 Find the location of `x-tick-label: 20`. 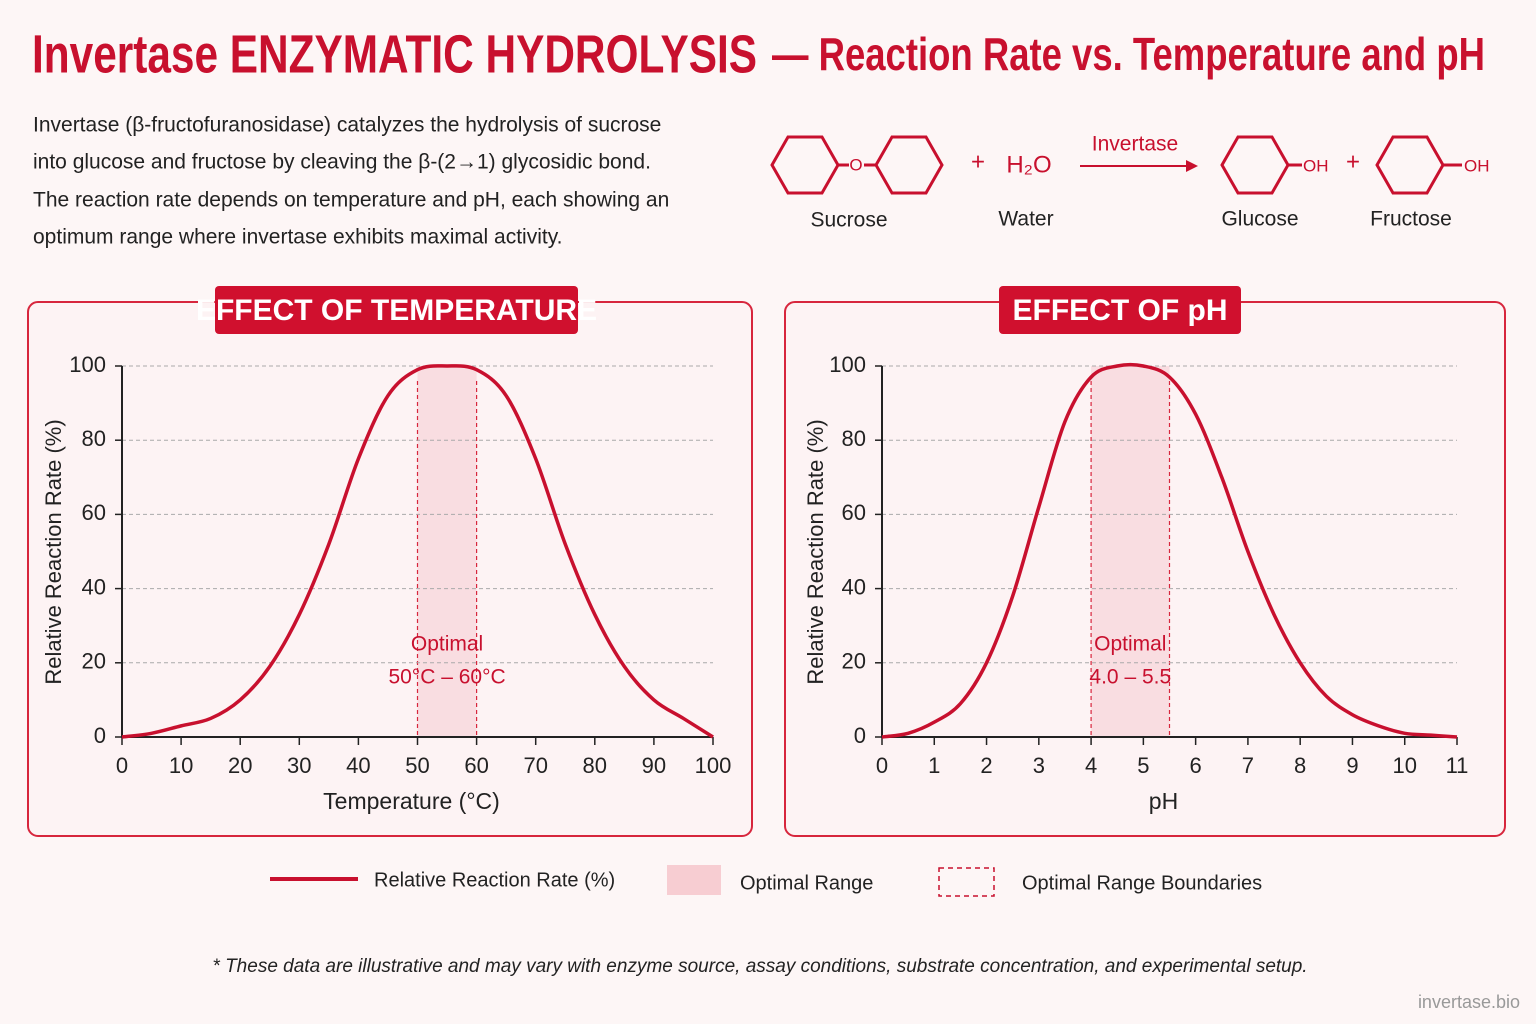

x-tick-label: 20 is located at coordinates (240, 765).